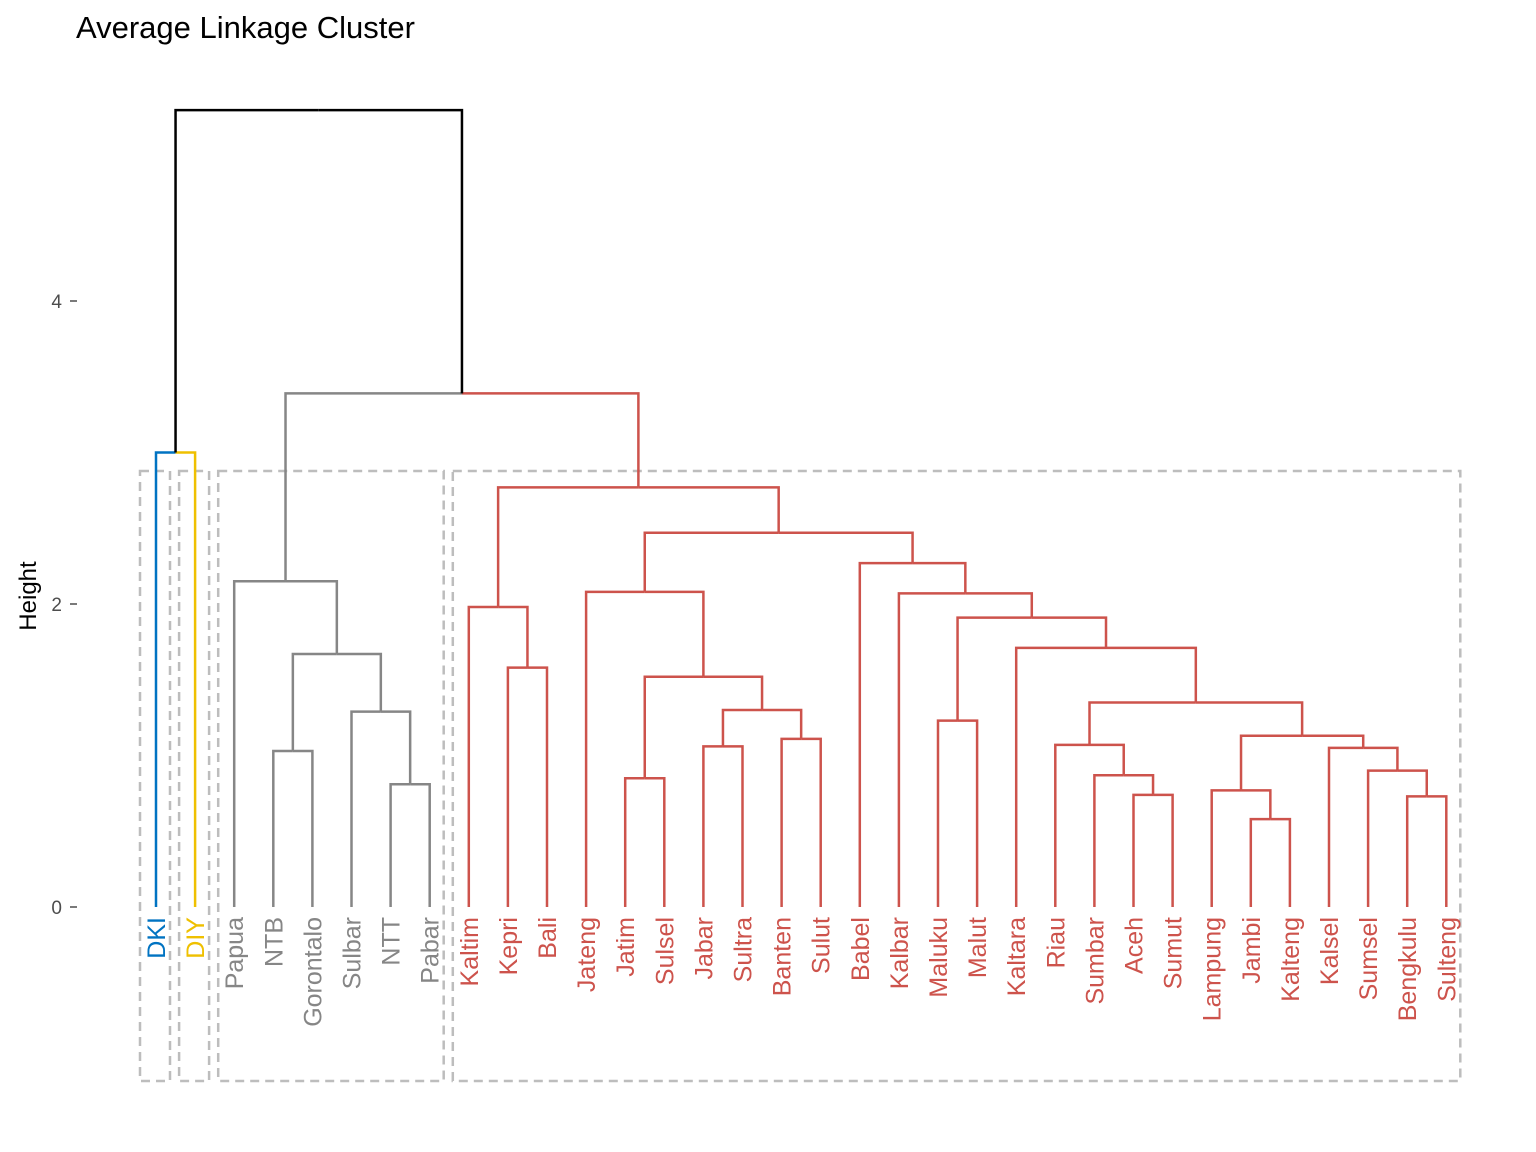  What do you see at coordinates (1369, 958) in the screenshot?
I see `leaf-label-sumsel: Sumsel` at bounding box center [1369, 958].